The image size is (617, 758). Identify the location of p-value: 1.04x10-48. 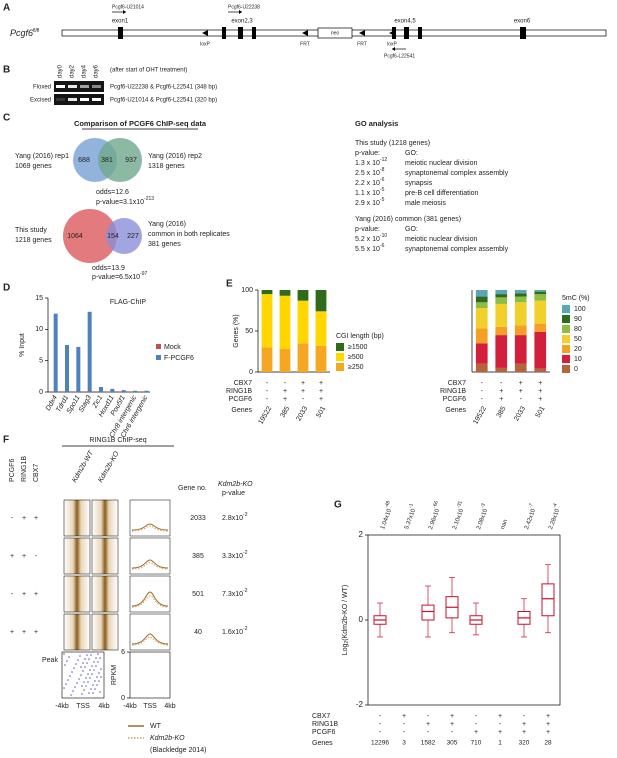
(386, 515).